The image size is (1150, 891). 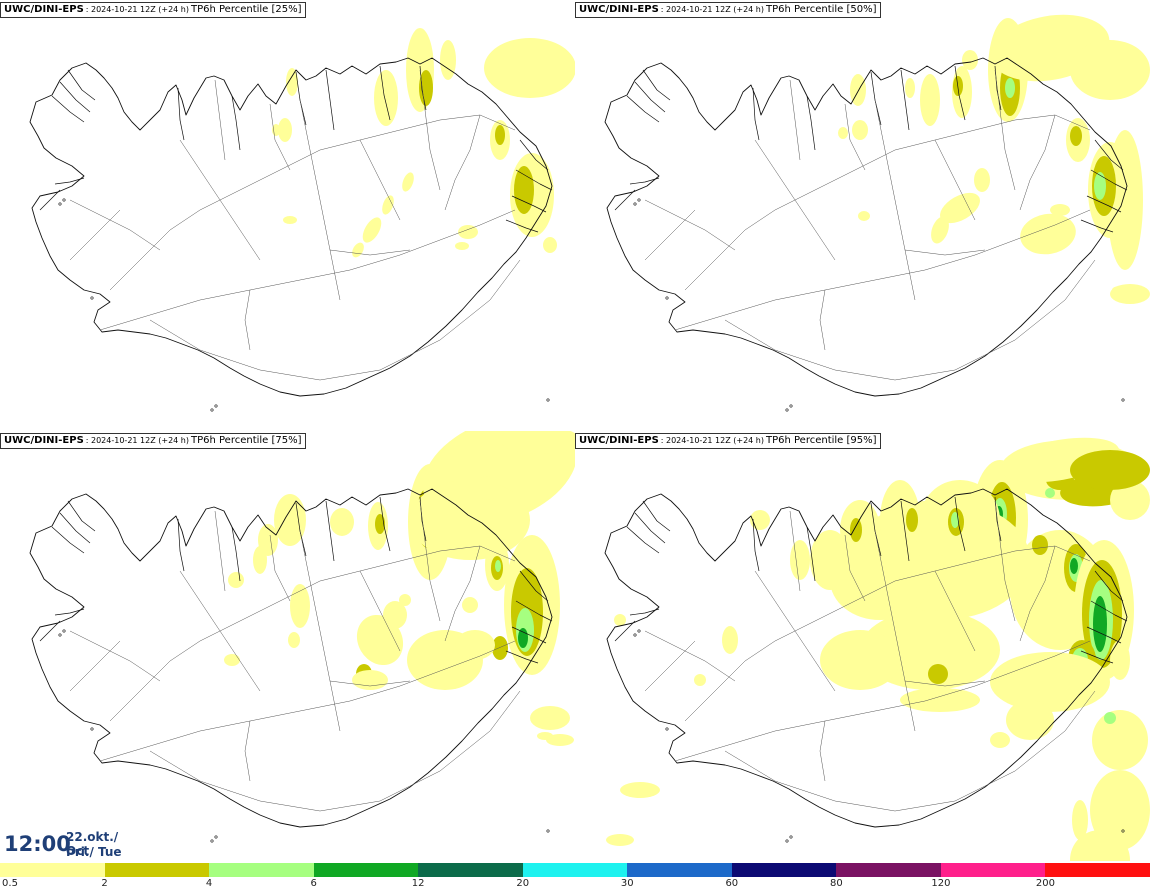 I want to click on valid-date: 22.okt./ Oct, so click(x=92, y=844).